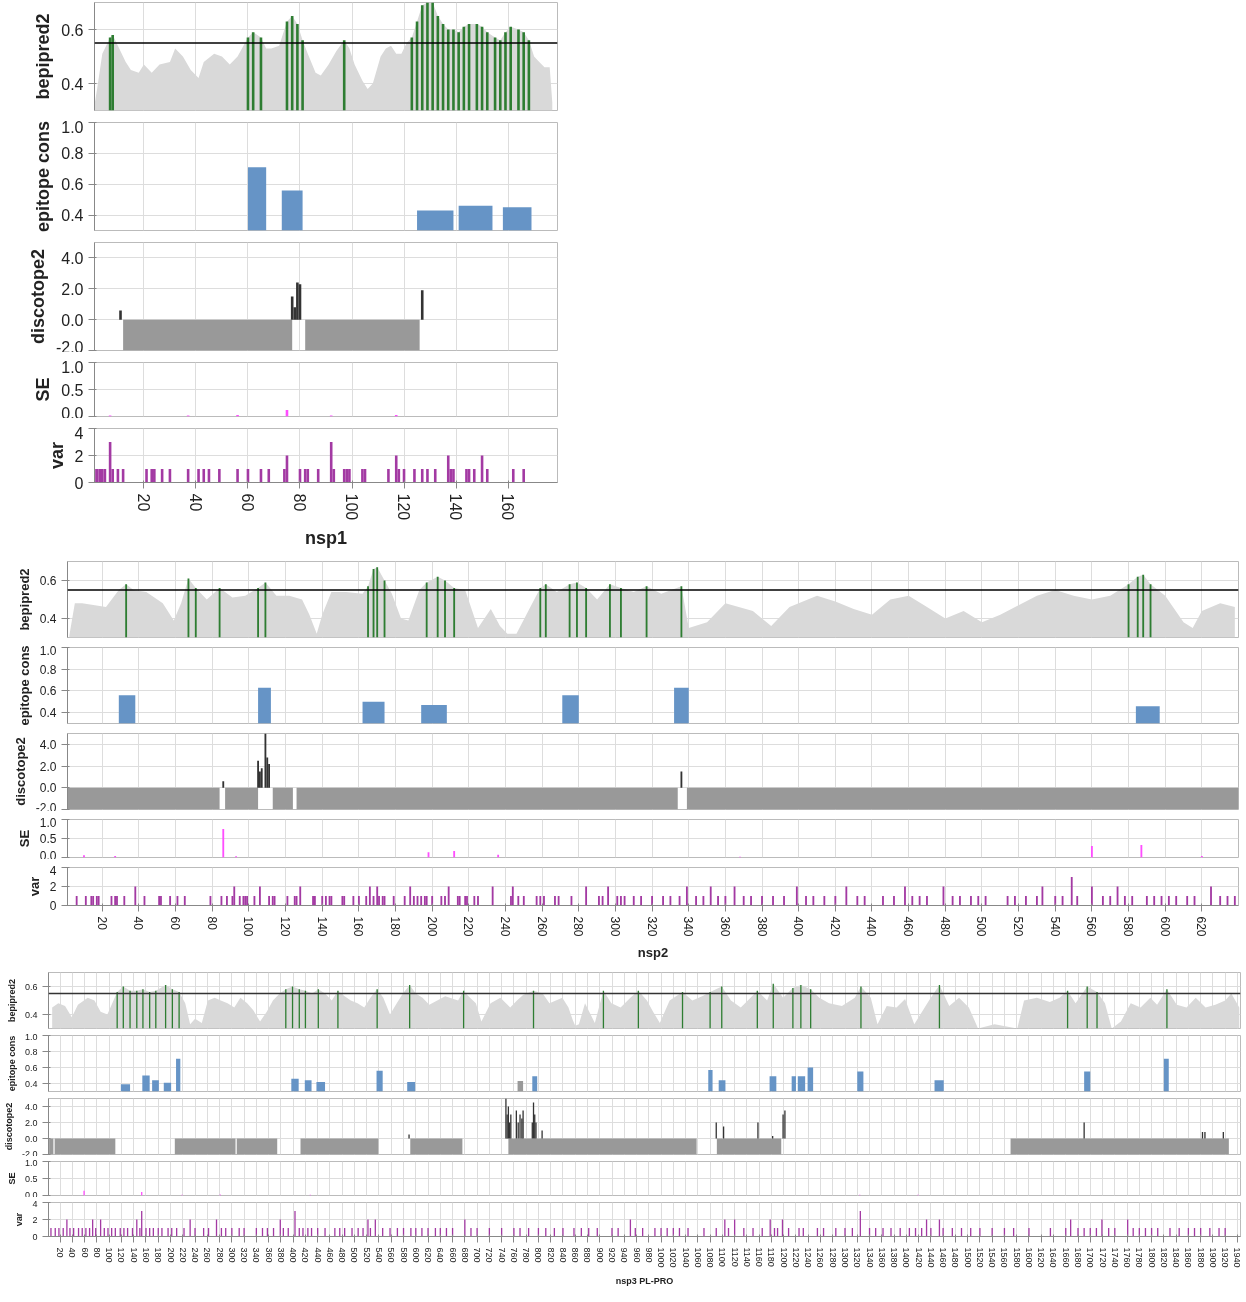 This screenshot has width=1246, height=1302. What do you see at coordinates (869, 1257) in the screenshot?
I see `x-tick-label: 1340` at bounding box center [869, 1257].